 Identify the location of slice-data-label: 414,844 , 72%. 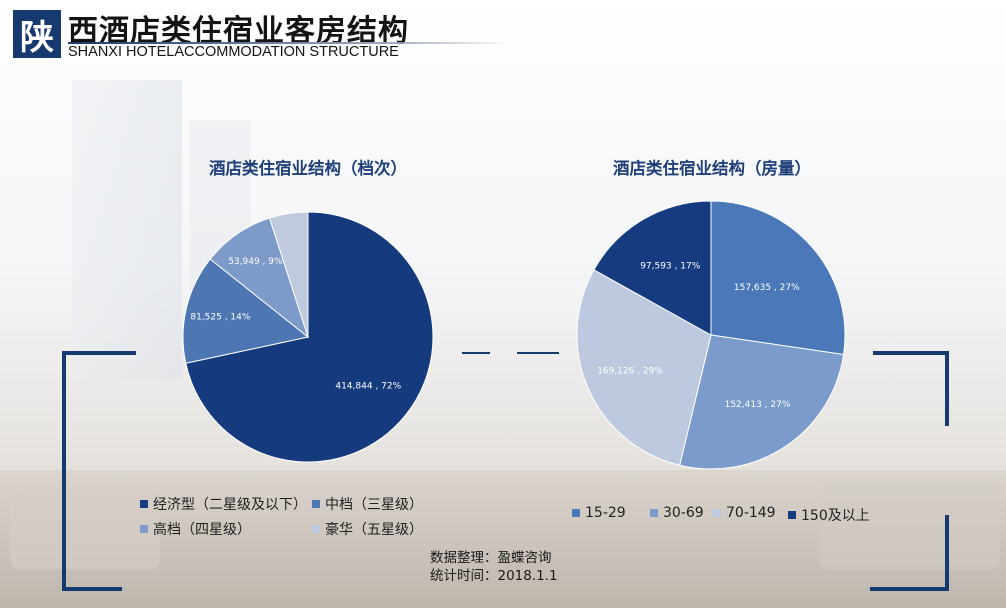
(368, 387).